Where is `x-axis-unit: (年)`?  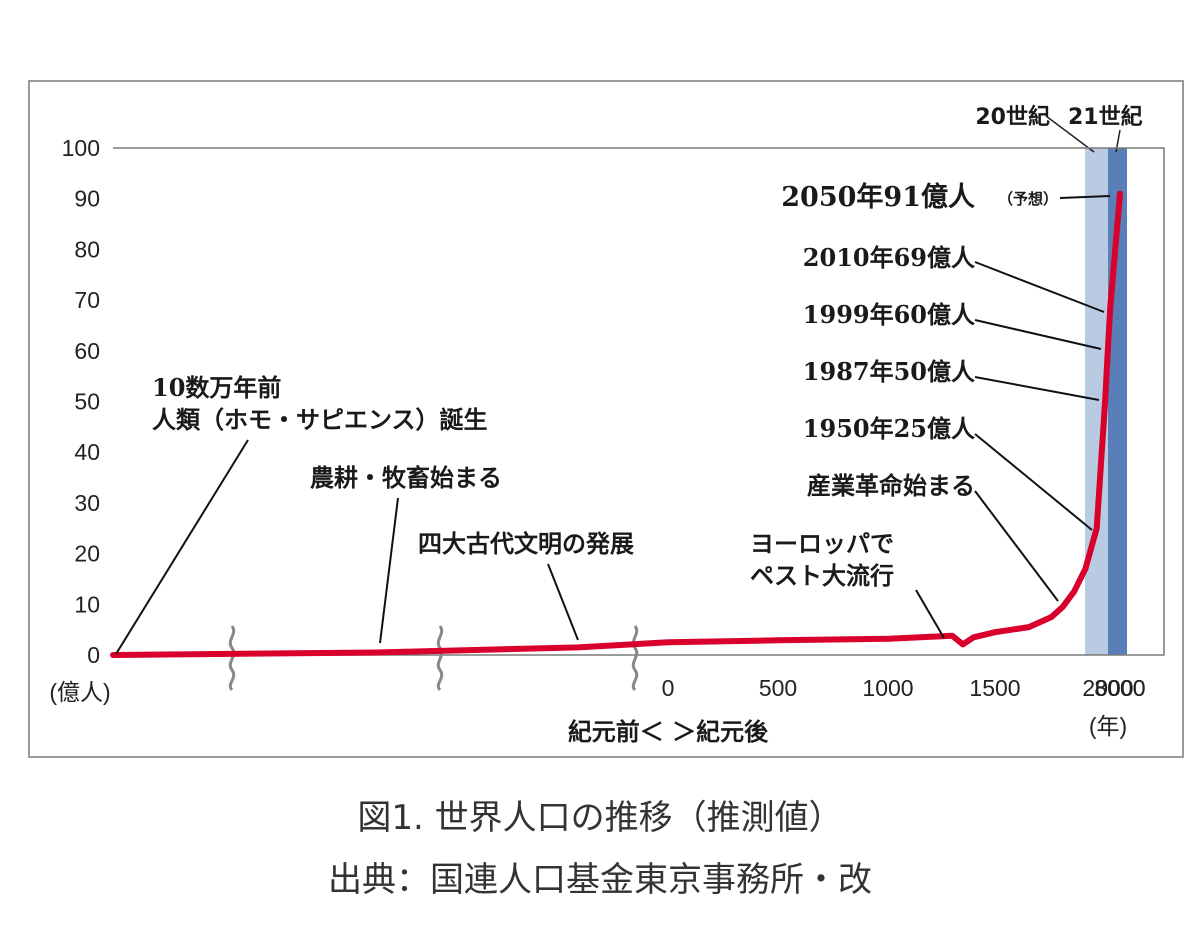 x-axis-unit: (年) is located at coordinates (1108, 726).